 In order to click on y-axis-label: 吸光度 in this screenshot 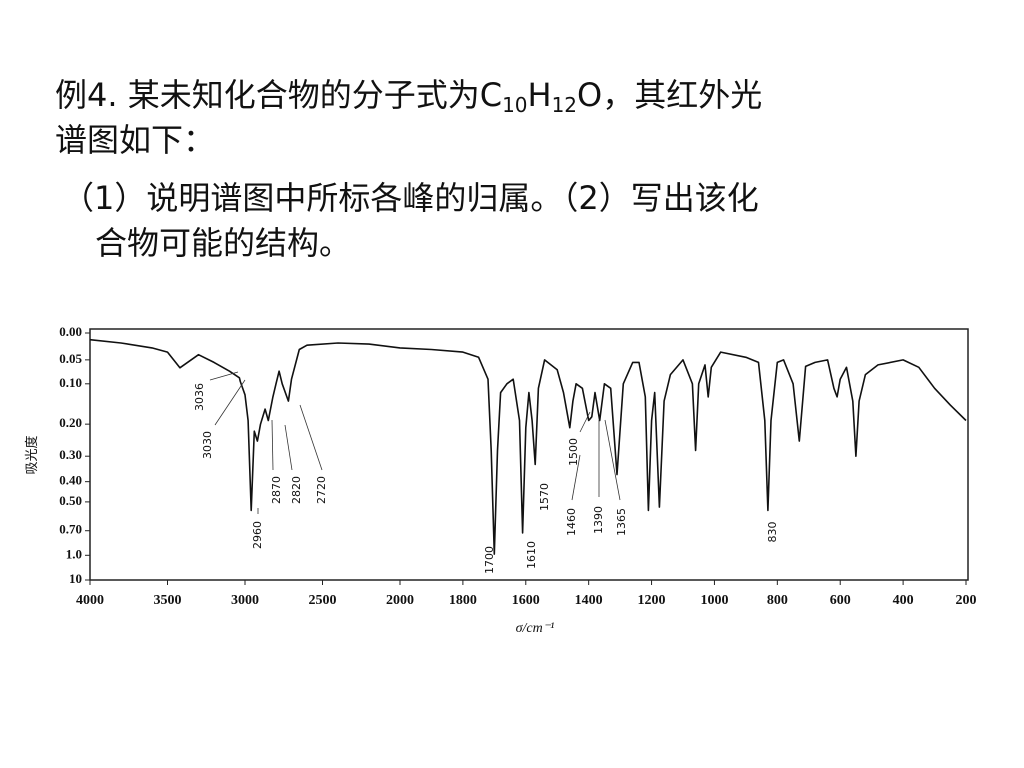, I will do `click(32, 454)`.